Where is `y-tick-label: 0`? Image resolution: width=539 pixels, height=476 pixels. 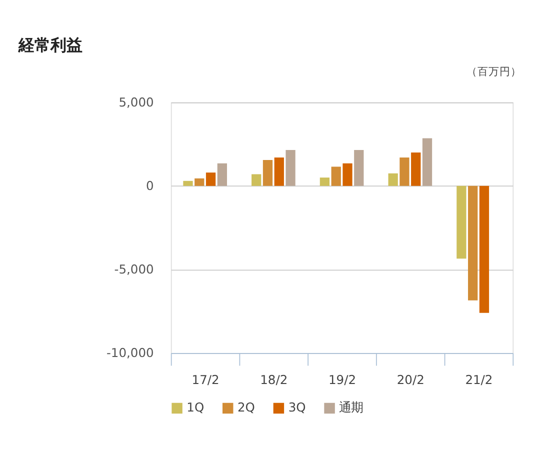 y-tick-label: 0 is located at coordinates (150, 185).